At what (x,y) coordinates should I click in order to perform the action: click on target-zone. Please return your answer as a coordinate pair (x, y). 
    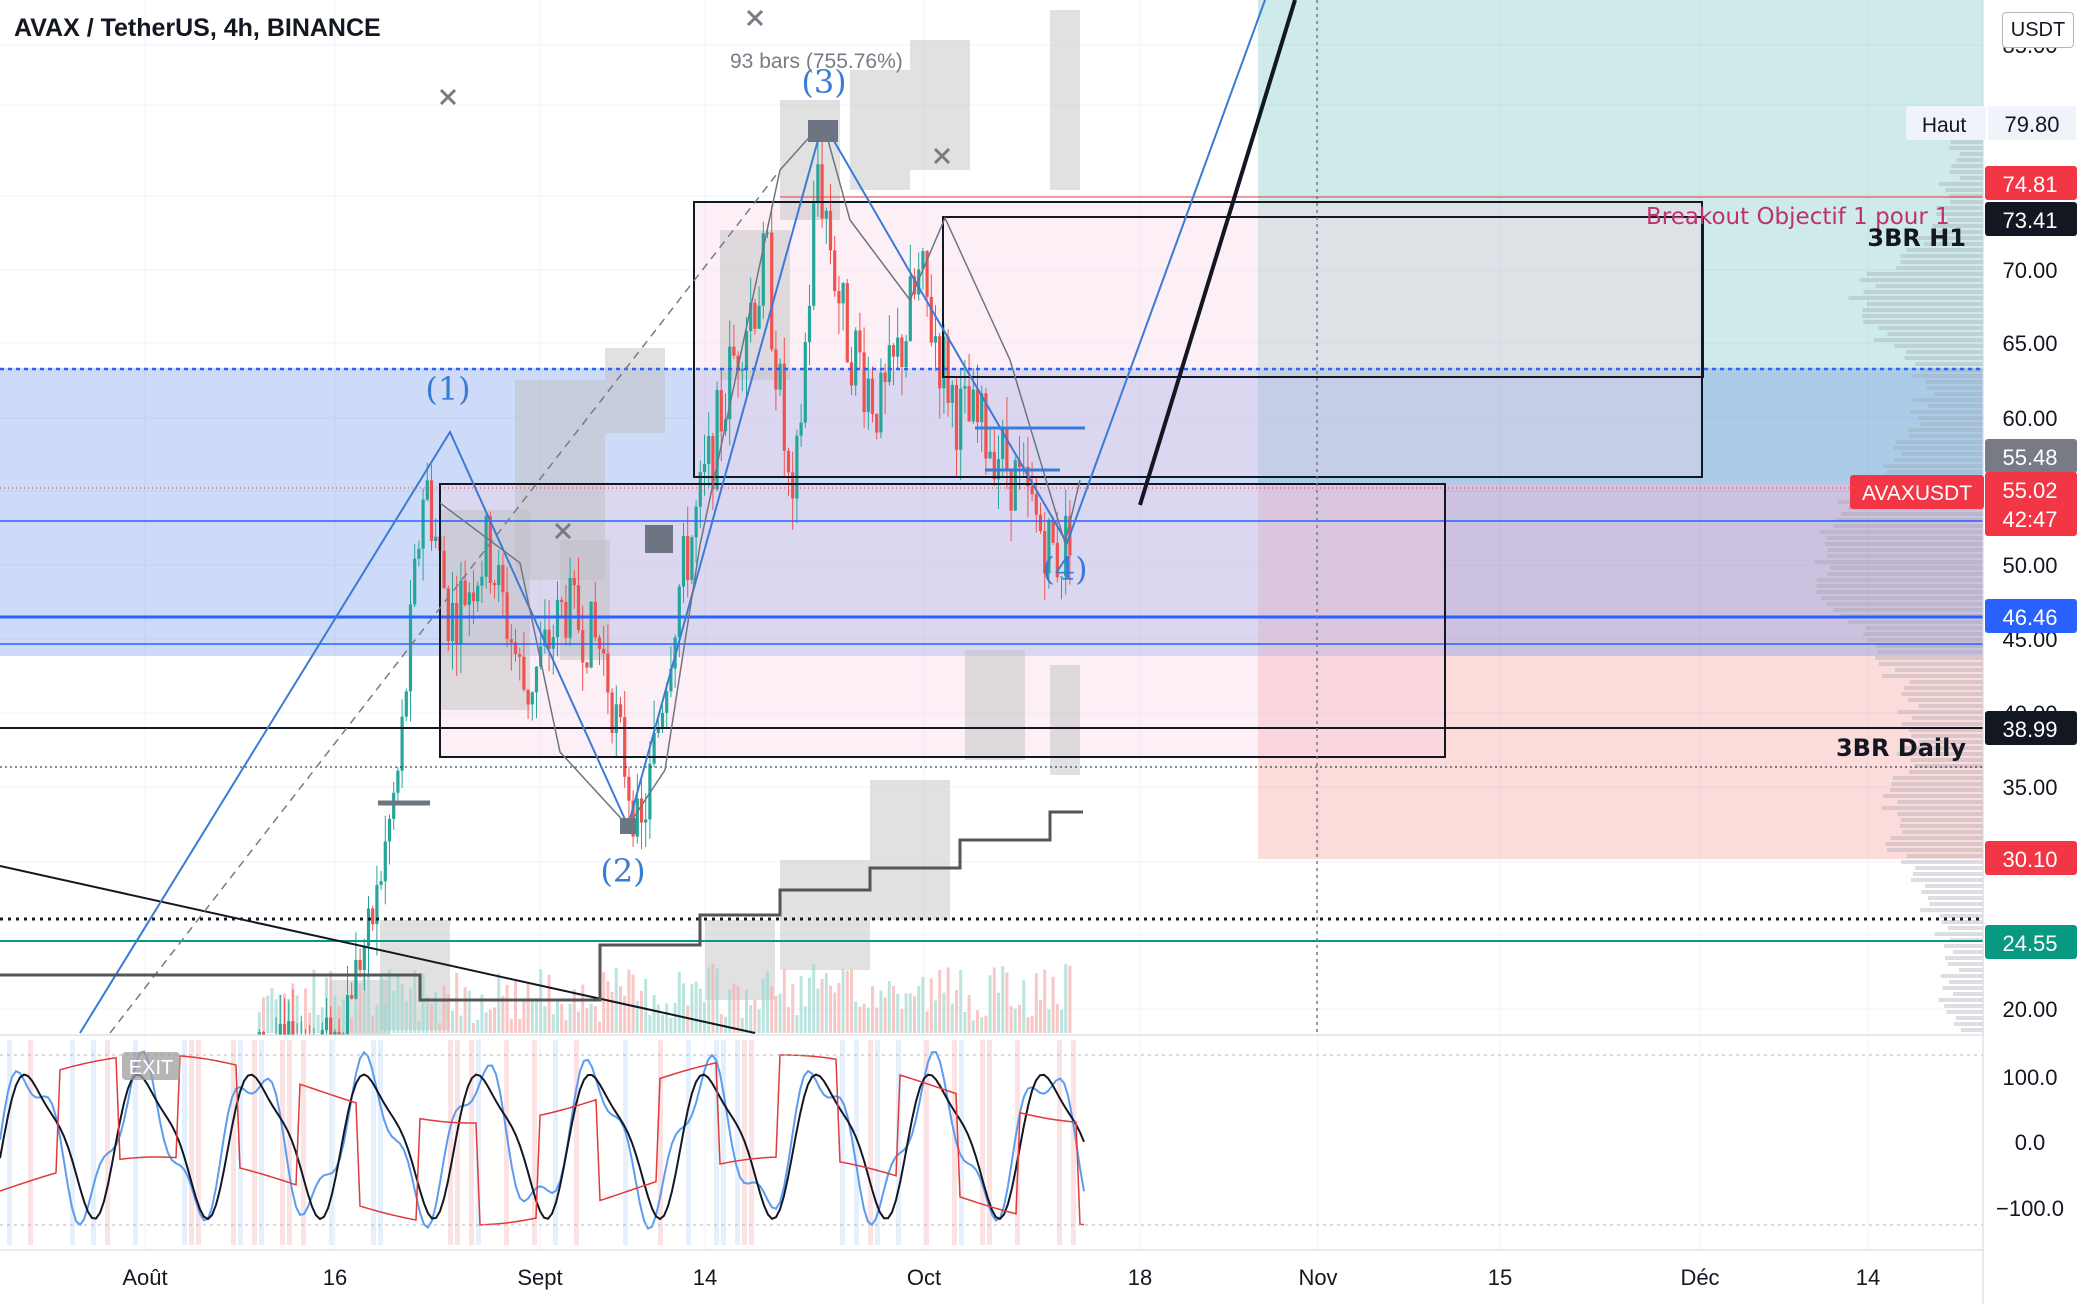
    Looking at the image, I should click on (1620, 242).